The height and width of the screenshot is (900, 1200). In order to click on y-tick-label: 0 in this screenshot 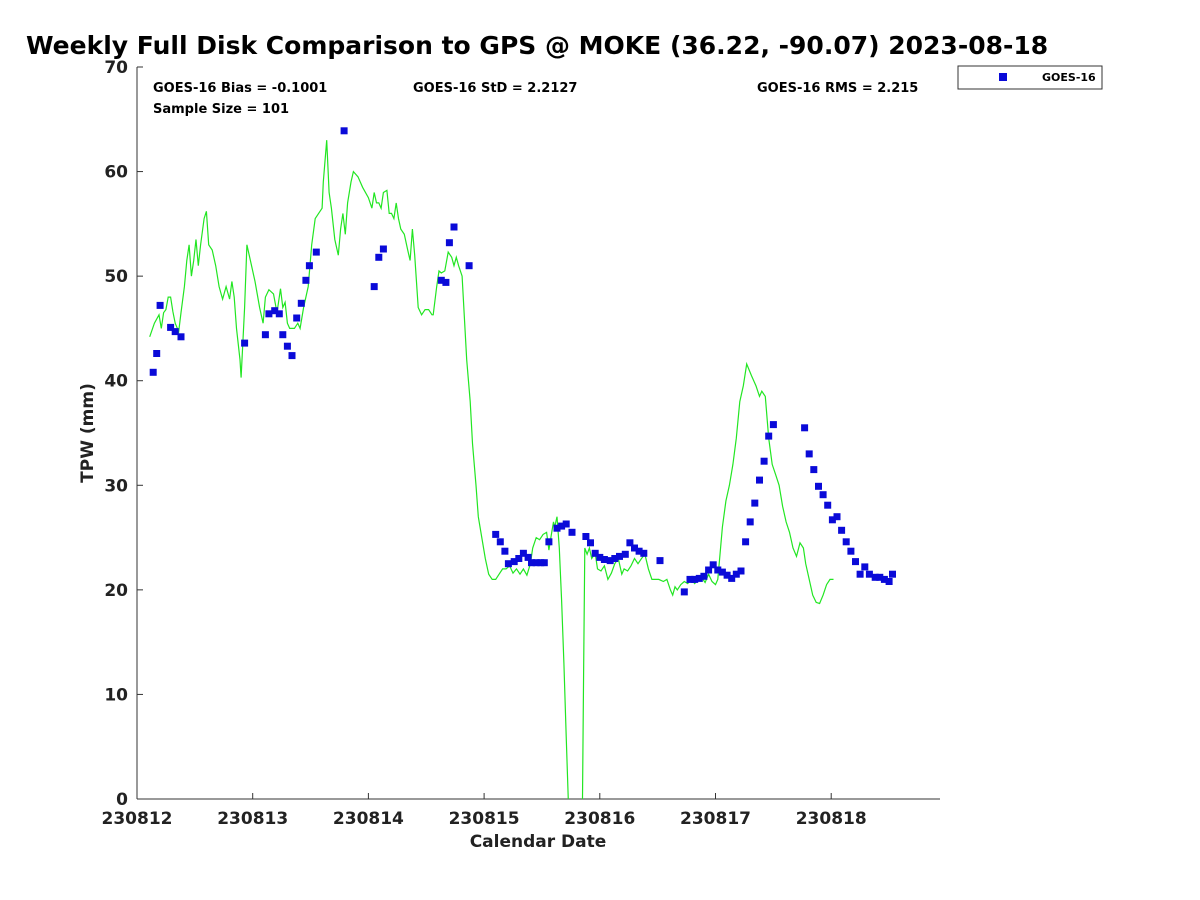, I will do `click(122, 800)`.